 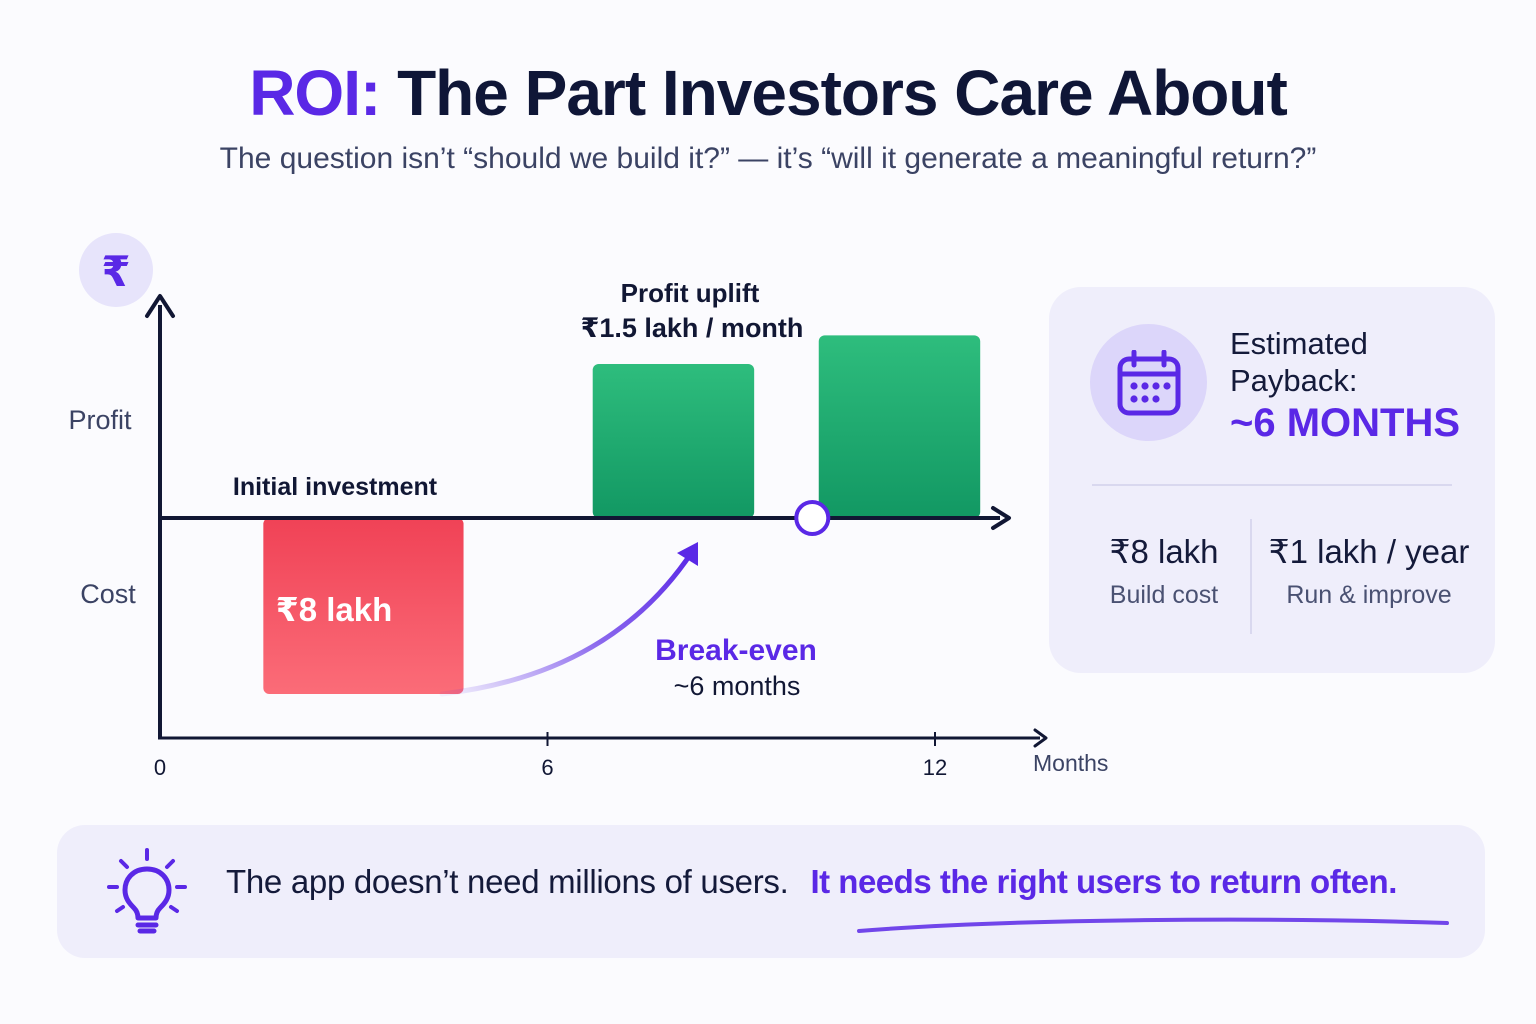 I want to click on breakeven-arrowhead, so click(x=687, y=554).